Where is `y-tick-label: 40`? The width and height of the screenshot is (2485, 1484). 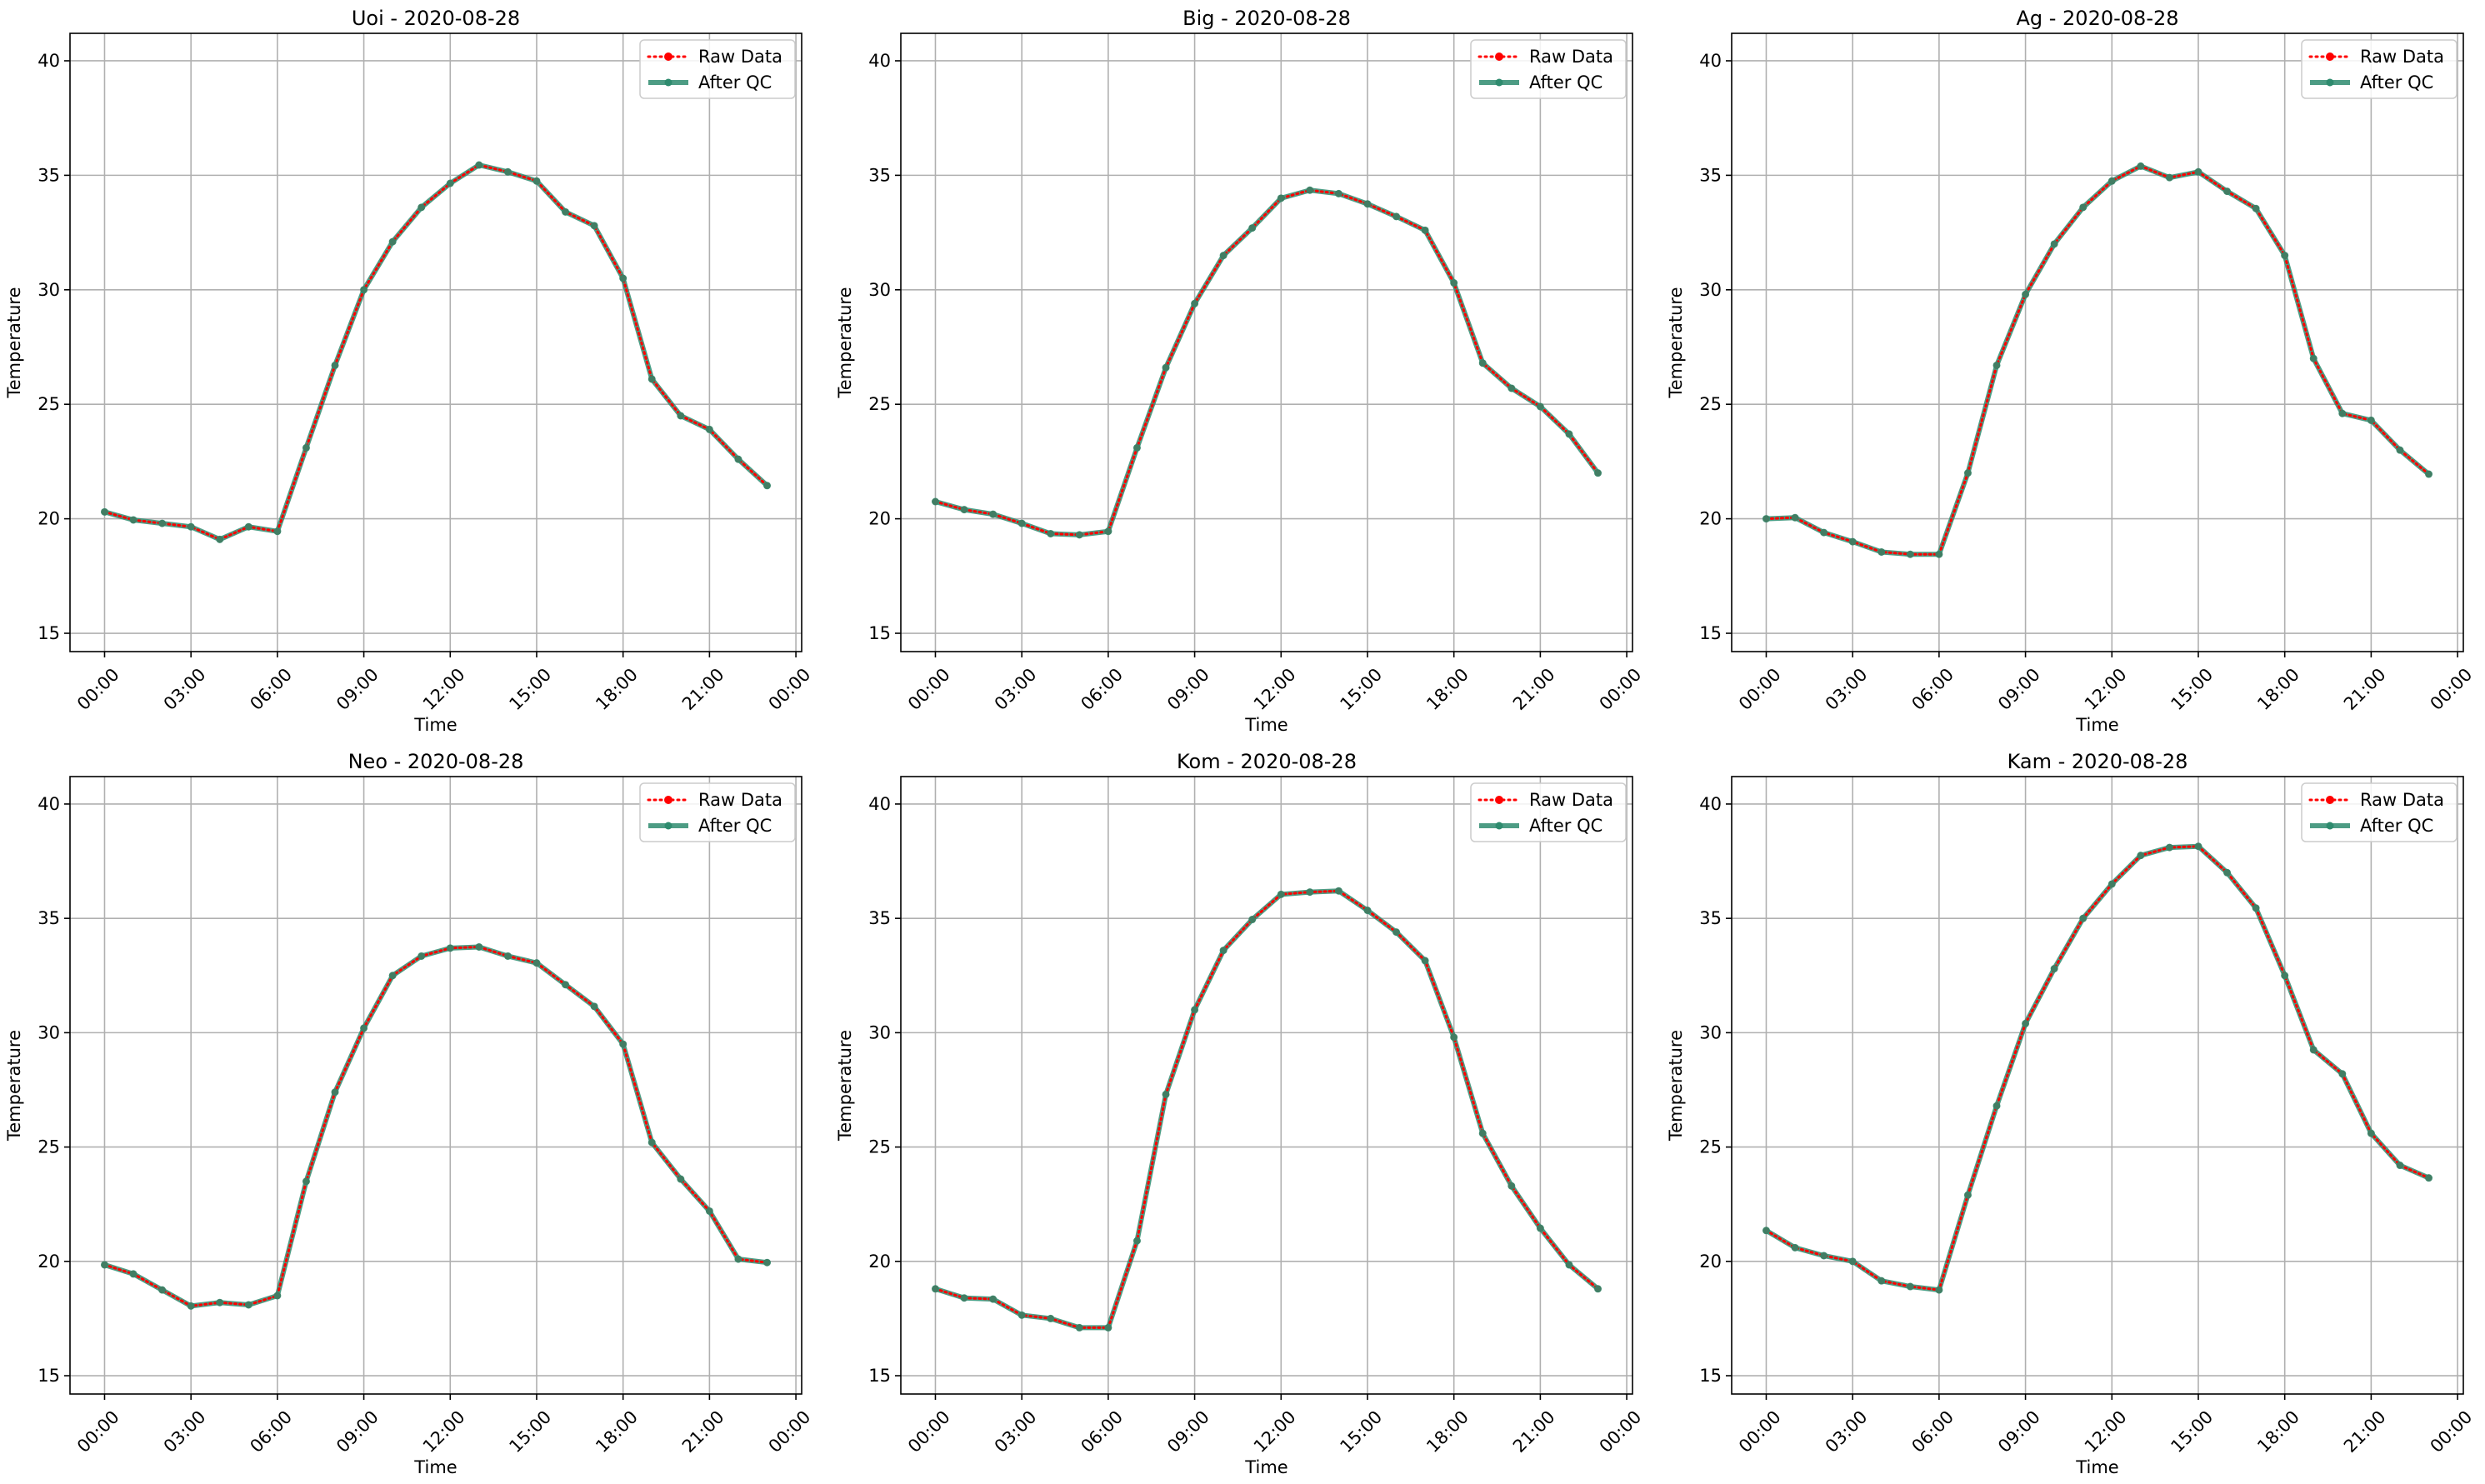 y-tick-label: 40 is located at coordinates (1710, 61).